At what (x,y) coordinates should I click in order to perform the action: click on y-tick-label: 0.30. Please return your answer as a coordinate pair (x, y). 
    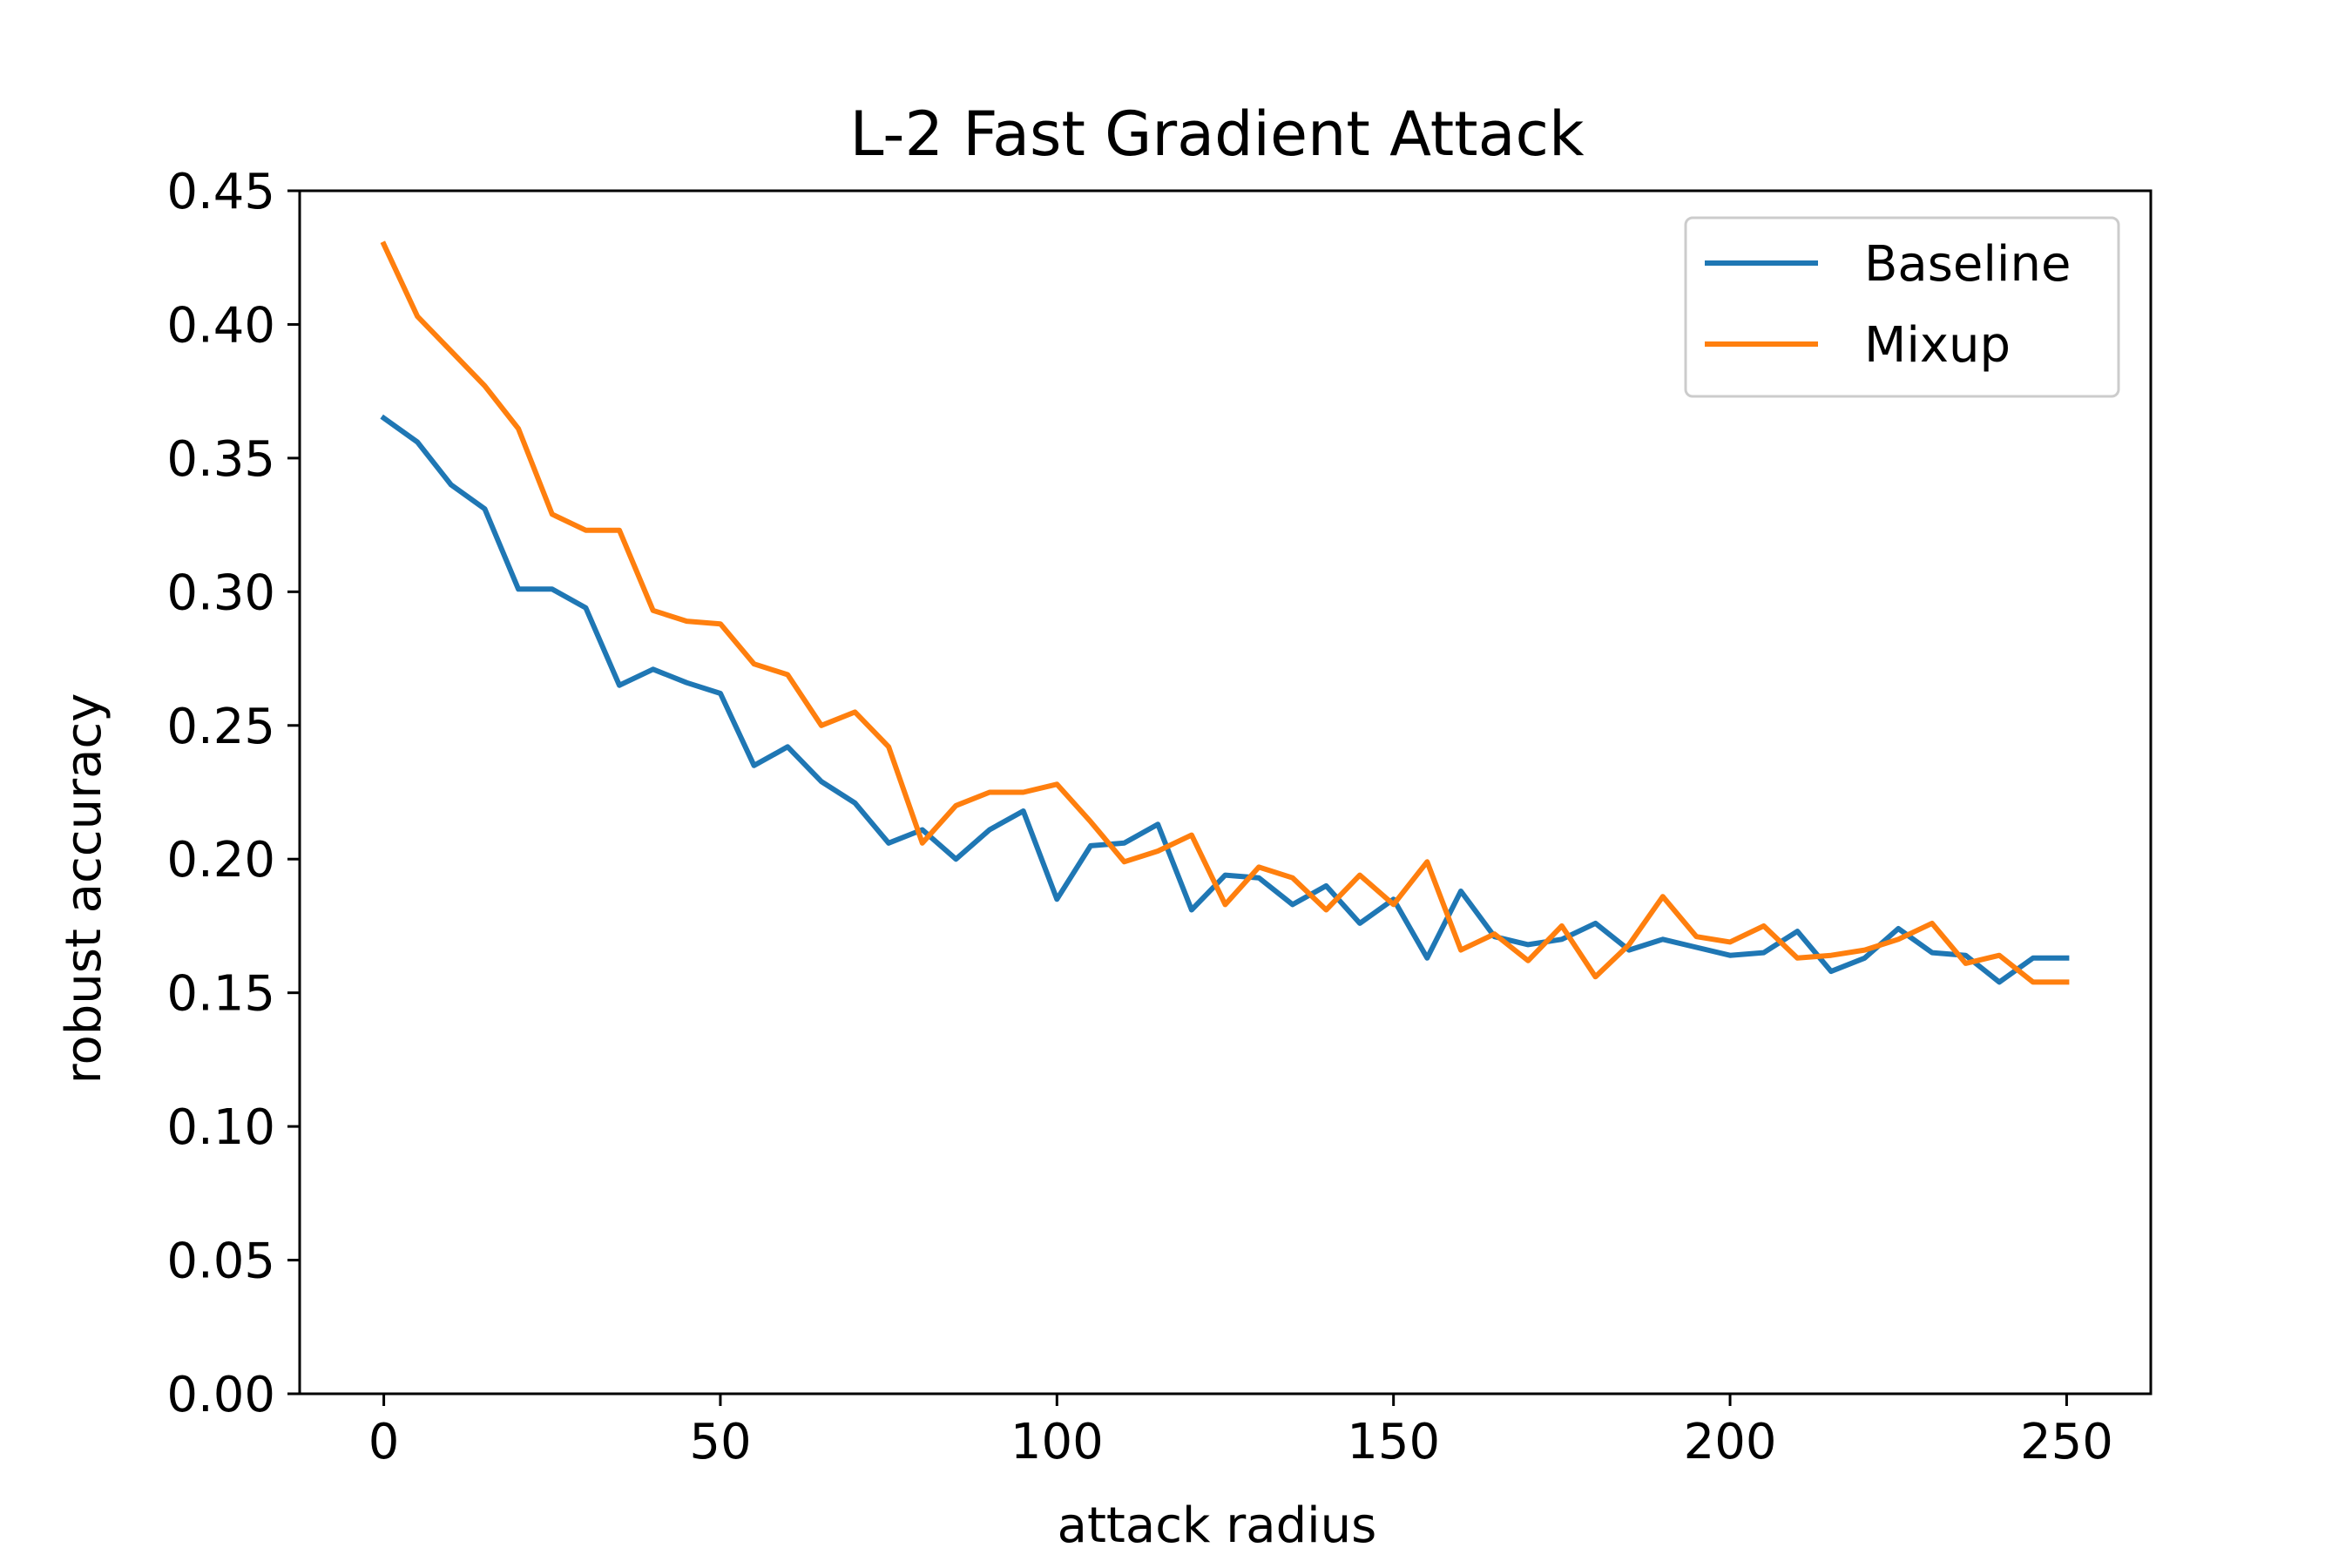
    Looking at the image, I should click on (220, 592).